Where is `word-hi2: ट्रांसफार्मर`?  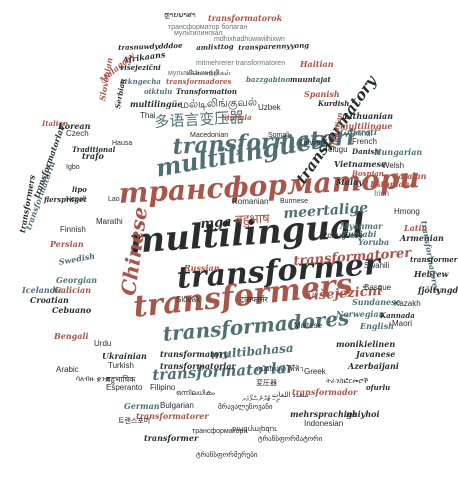
word-hi2: ट्रांसफार्मर is located at coordinates (254, 299).